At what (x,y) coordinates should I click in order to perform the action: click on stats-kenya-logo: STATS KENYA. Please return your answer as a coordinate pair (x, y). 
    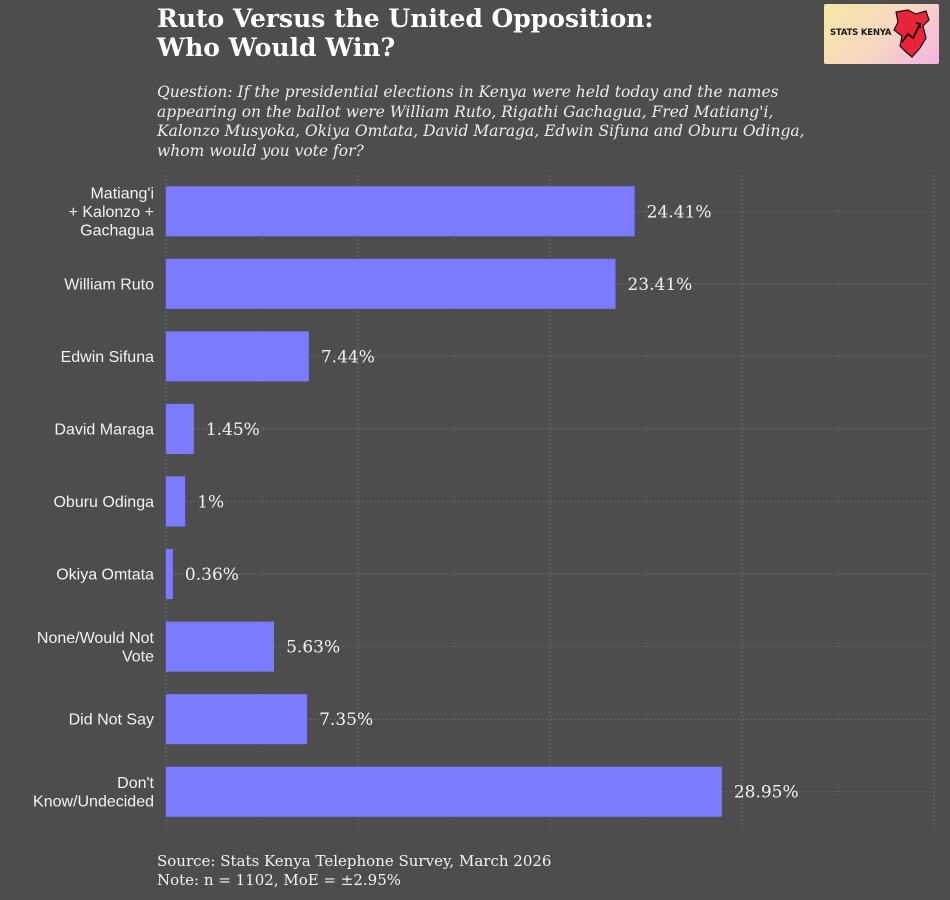
    Looking at the image, I should click on (881, 34).